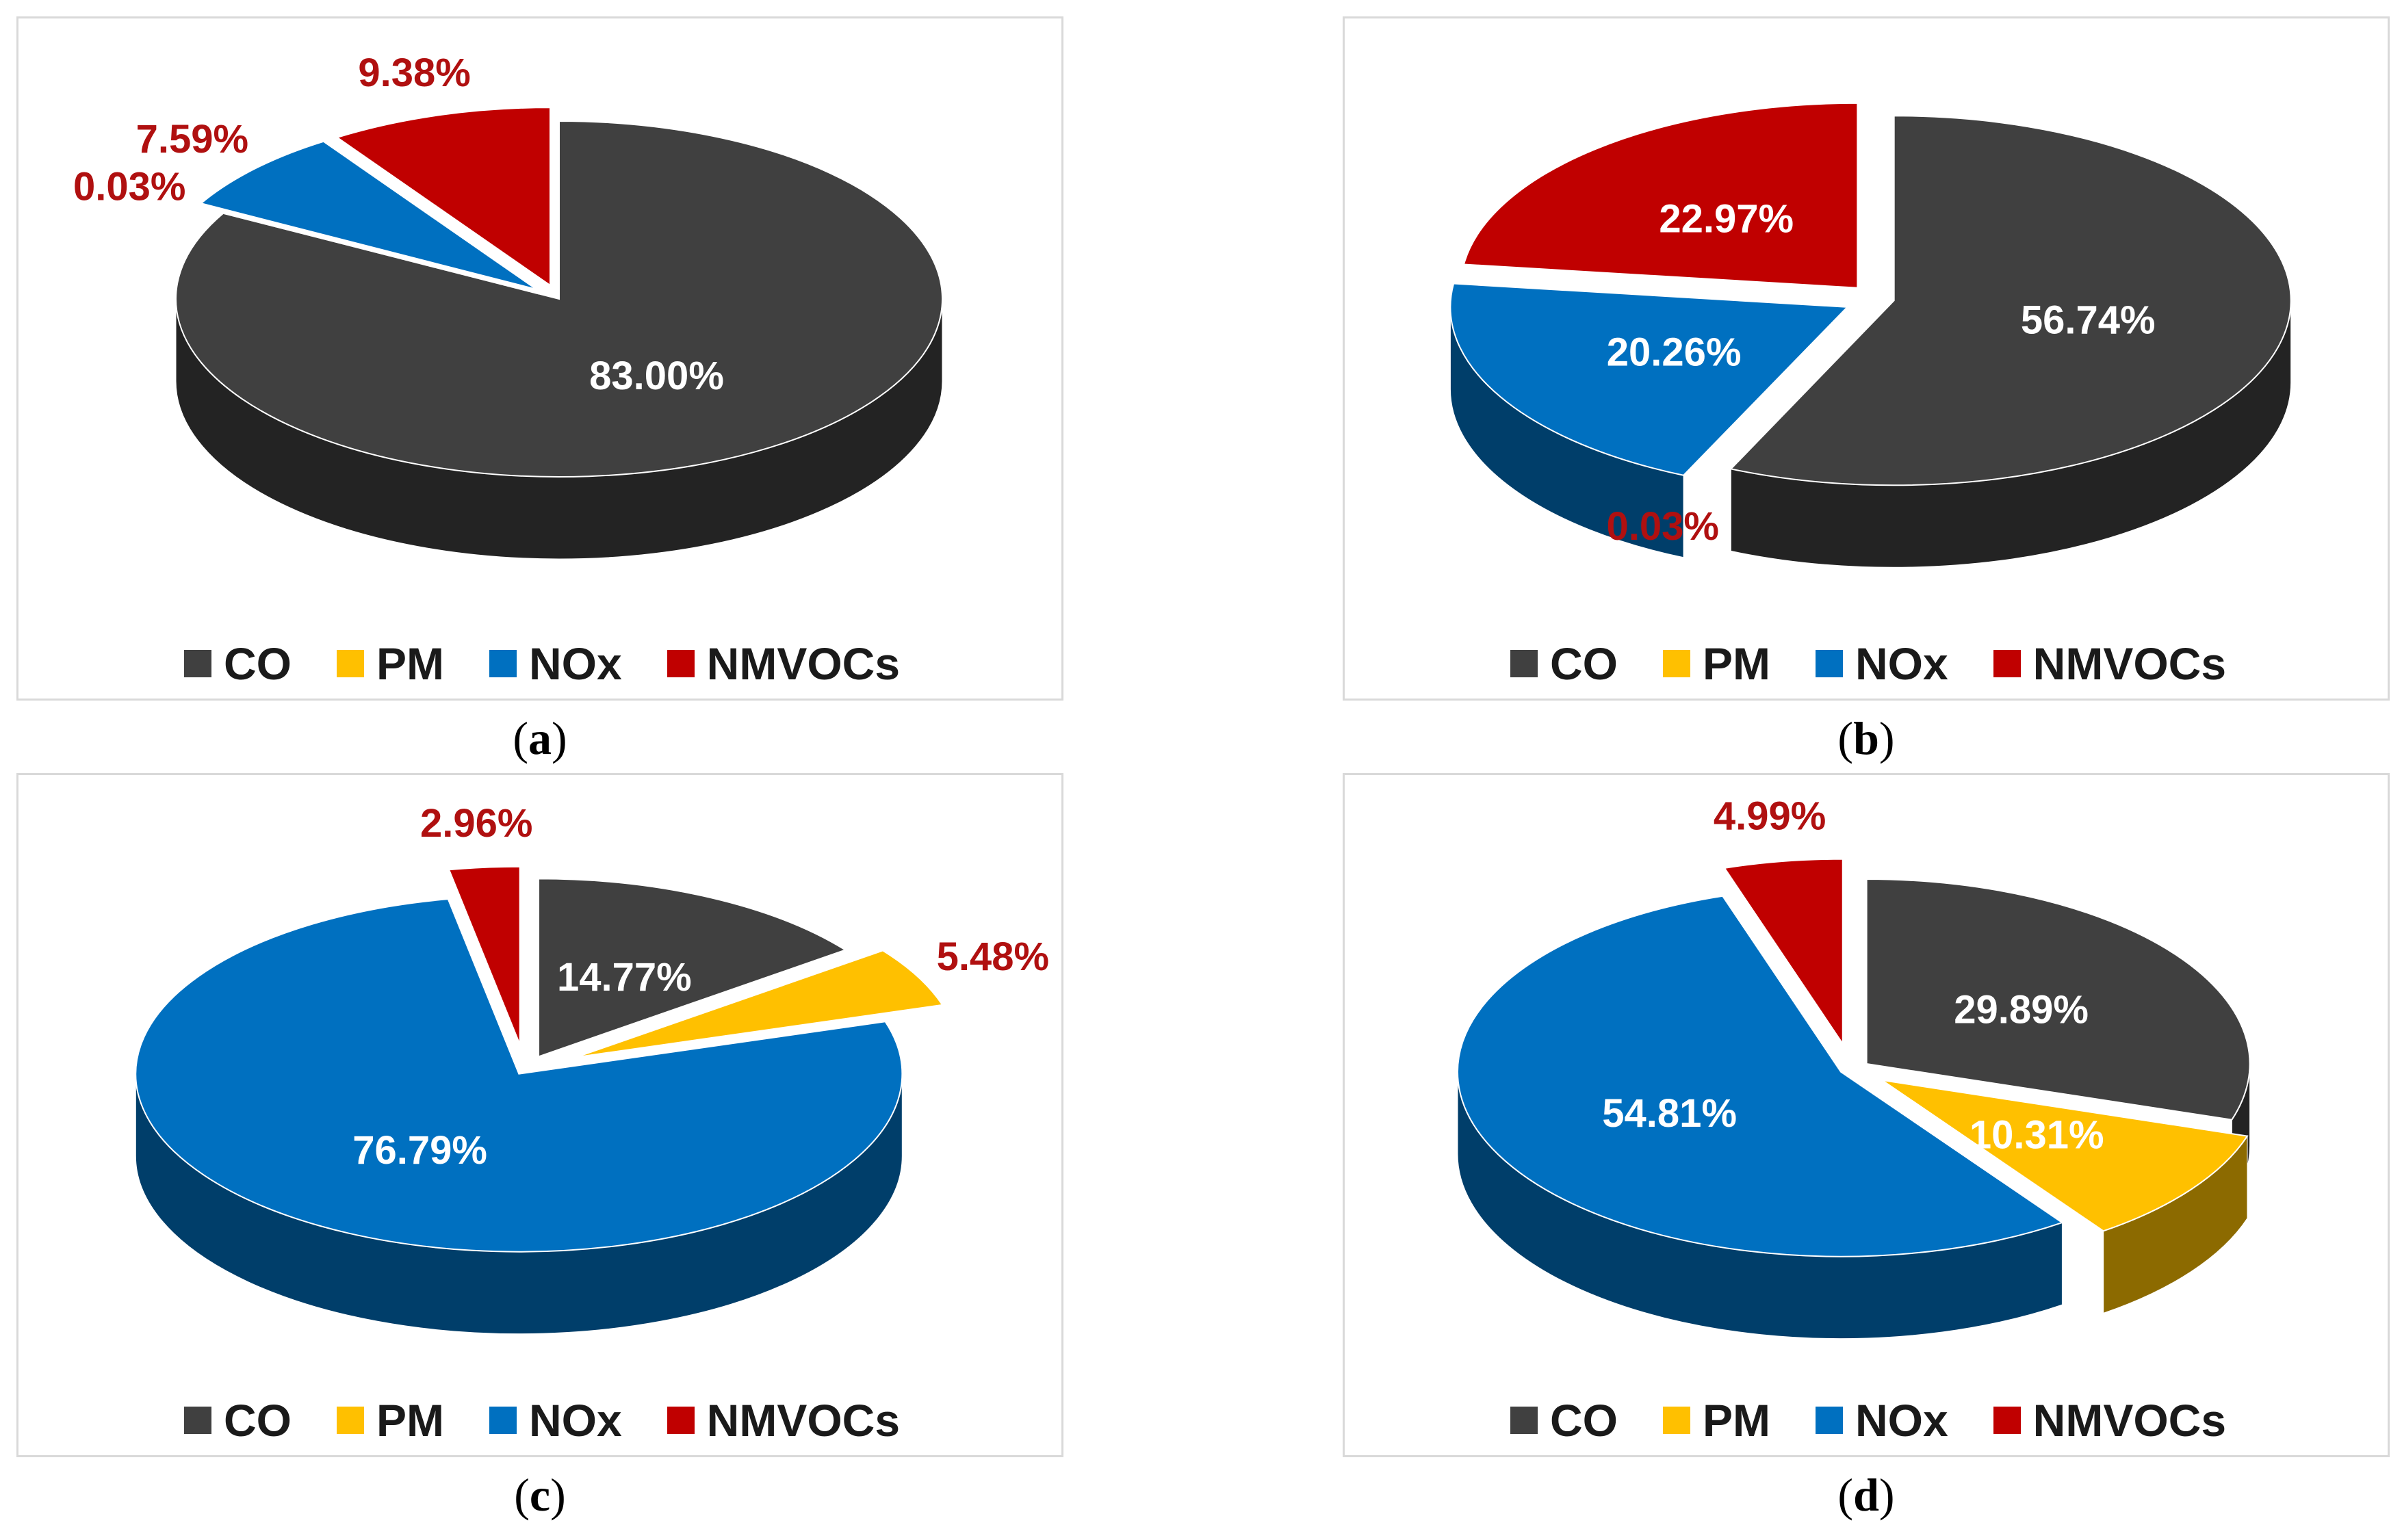 This screenshot has width=2402, height=1540. What do you see at coordinates (1881, 372) in the screenshot?
I see `pie-labels: 56.74% 0.03% 20.26% 22.97%` at bounding box center [1881, 372].